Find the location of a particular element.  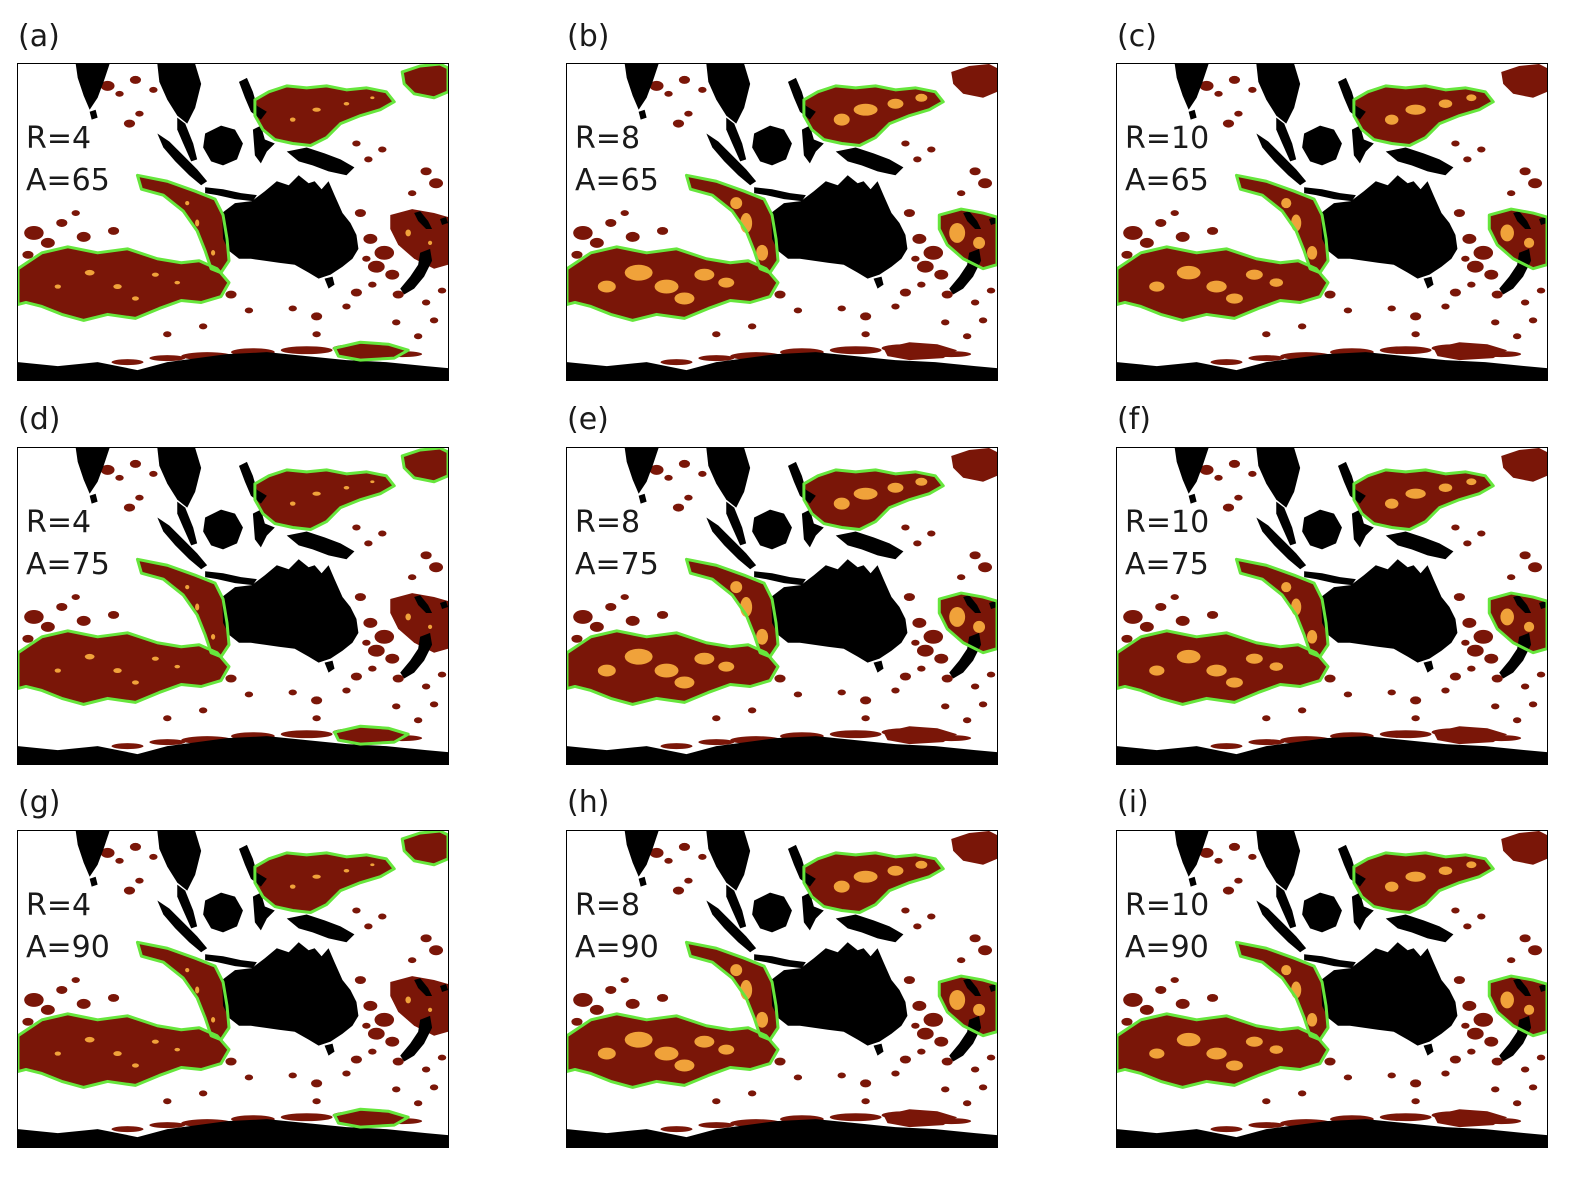

malay-peninsula-landmass is located at coordinates (1286, 523).